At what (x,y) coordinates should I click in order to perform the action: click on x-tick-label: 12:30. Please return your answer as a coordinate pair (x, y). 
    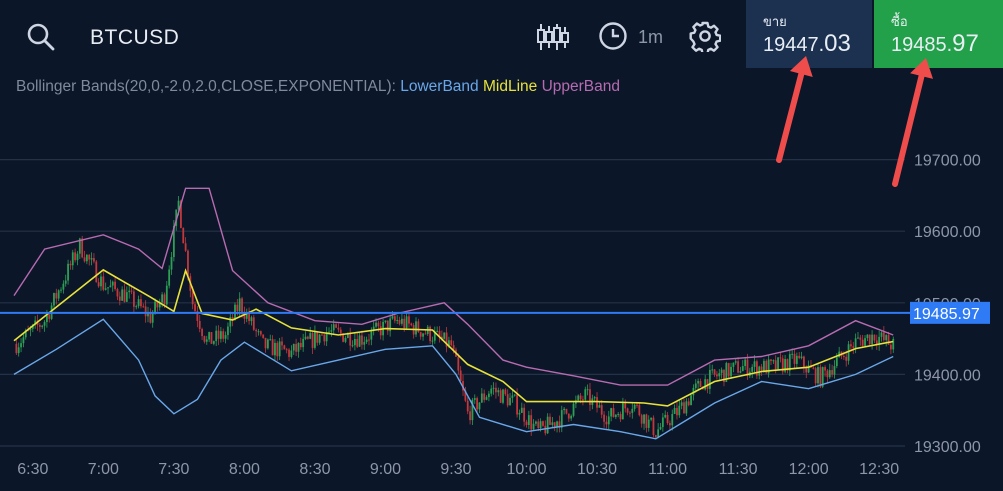
    Looking at the image, I should click on (879, 469).